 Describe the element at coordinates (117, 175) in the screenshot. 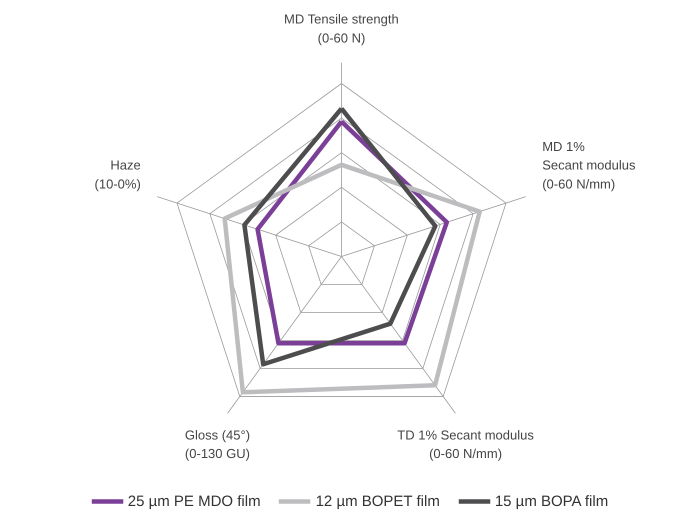

I see `spoke-label: Haze (10-0%)` at that location.